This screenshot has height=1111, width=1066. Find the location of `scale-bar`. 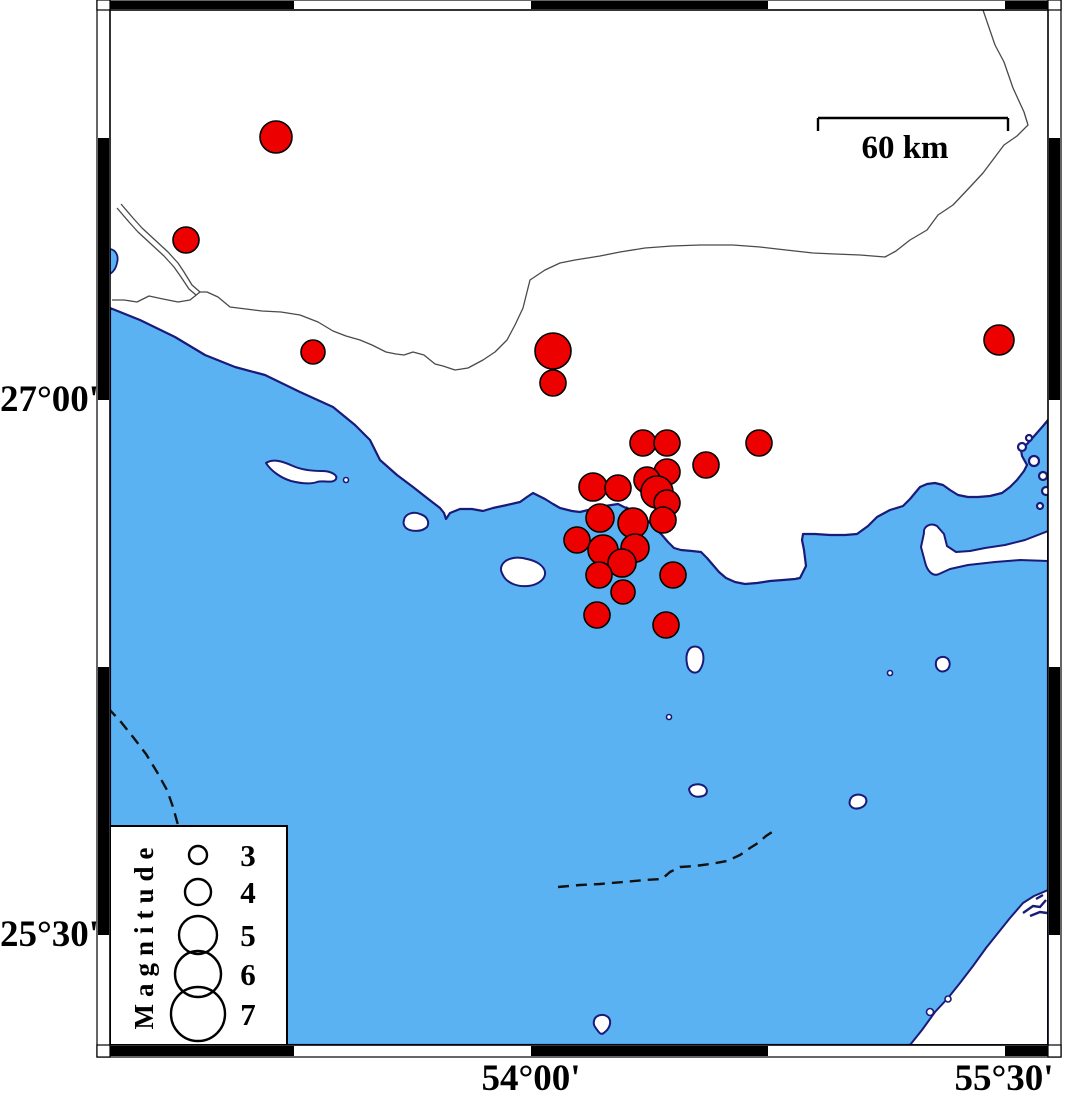

scale-bar is located at coordinates (913, 123).